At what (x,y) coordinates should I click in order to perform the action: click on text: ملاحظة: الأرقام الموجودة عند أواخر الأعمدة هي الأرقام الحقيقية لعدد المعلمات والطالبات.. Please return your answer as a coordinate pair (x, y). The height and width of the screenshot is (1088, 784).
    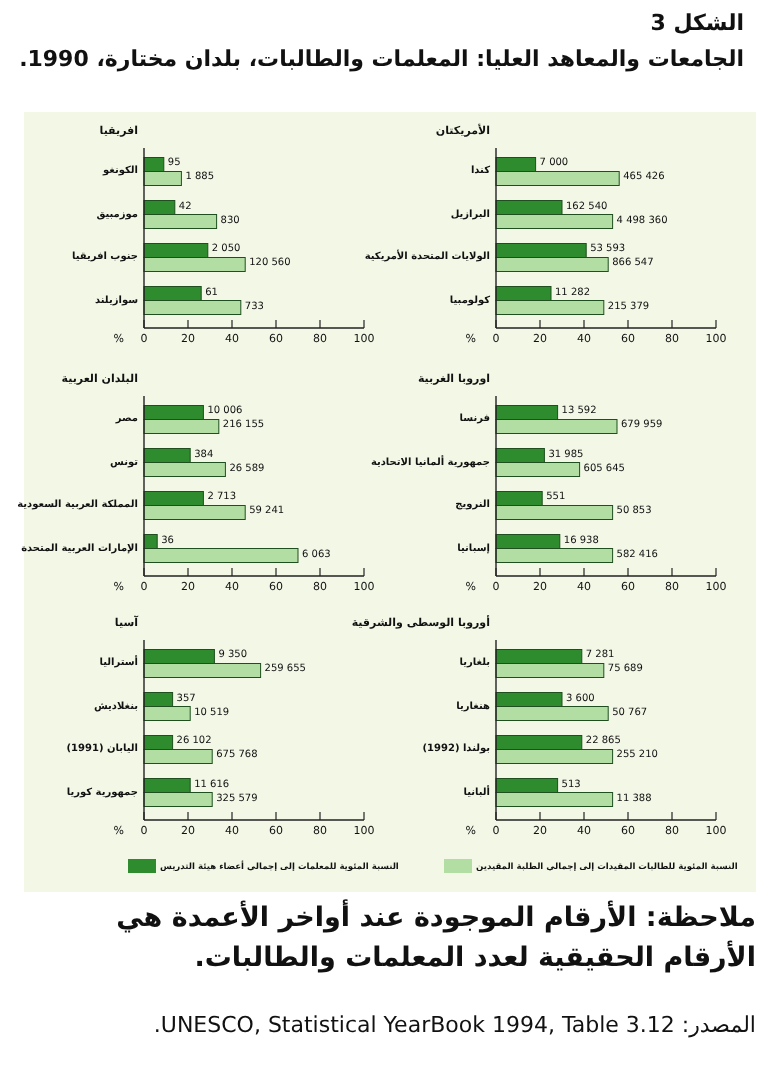
    Looking at the image, I should click on (435, 939).